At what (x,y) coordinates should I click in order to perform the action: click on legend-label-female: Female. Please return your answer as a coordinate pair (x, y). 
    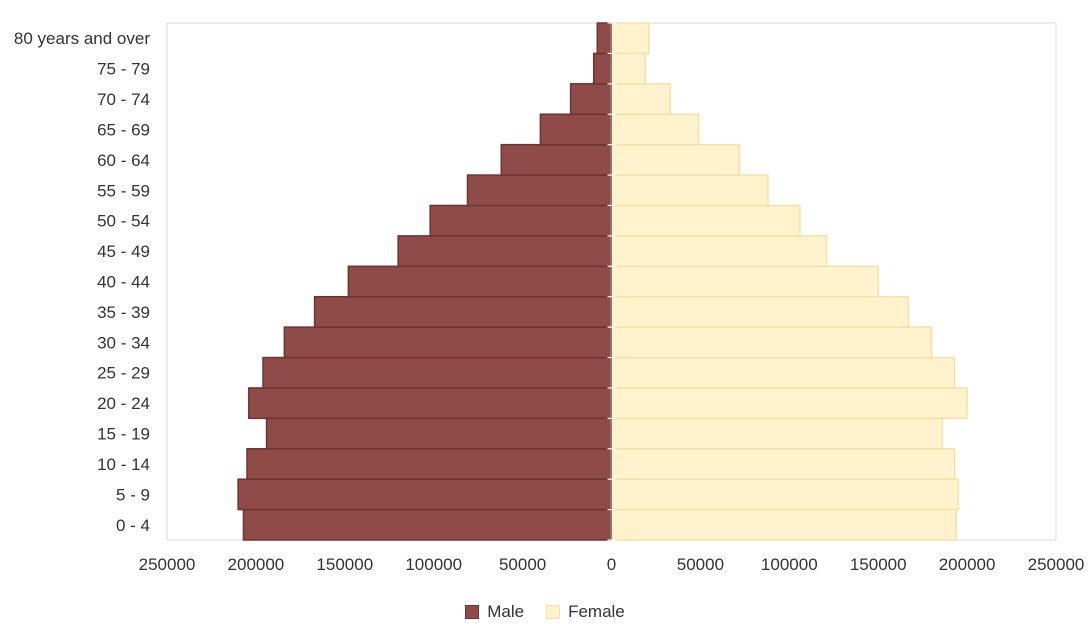
    Looking at the image, I should click on (596, 611).